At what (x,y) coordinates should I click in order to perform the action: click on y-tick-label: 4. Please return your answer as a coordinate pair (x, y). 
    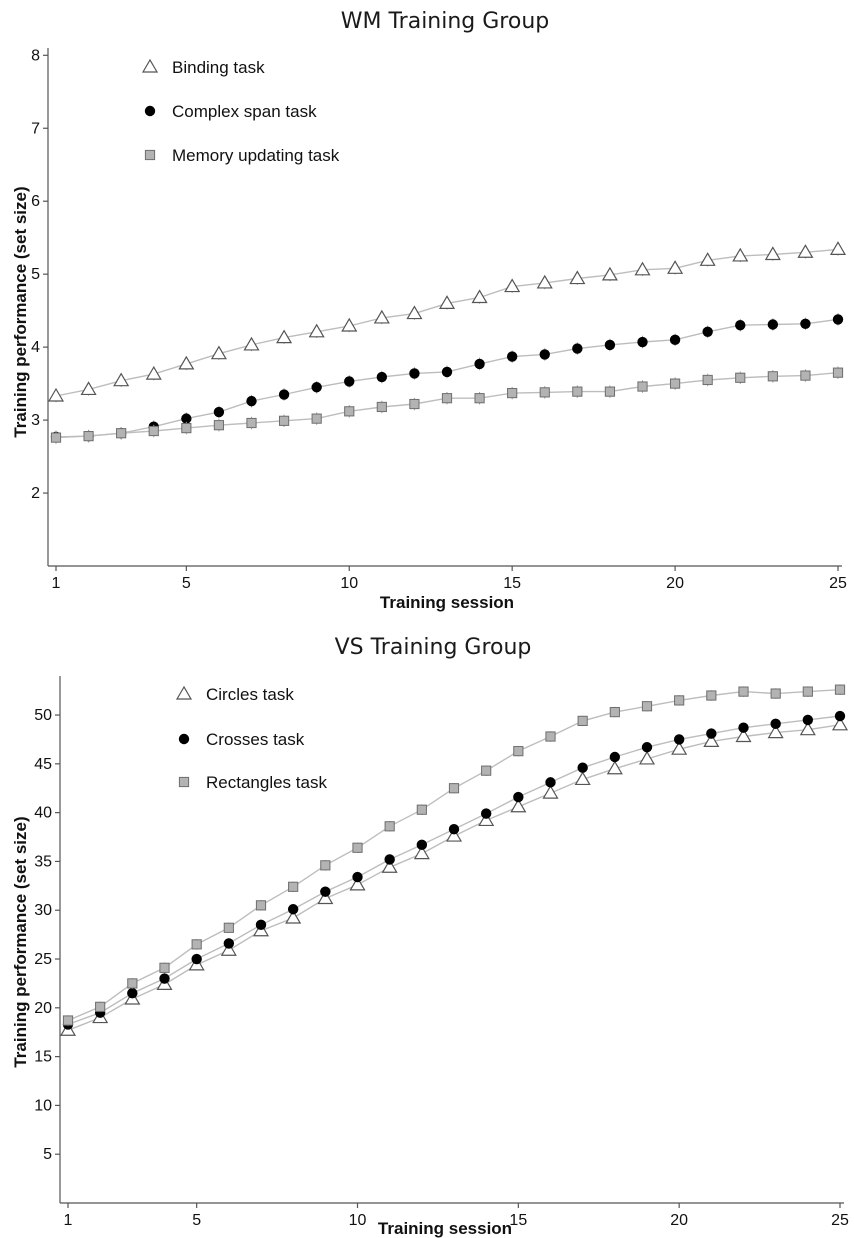
    Looking at the image, I should click on (35, 347).